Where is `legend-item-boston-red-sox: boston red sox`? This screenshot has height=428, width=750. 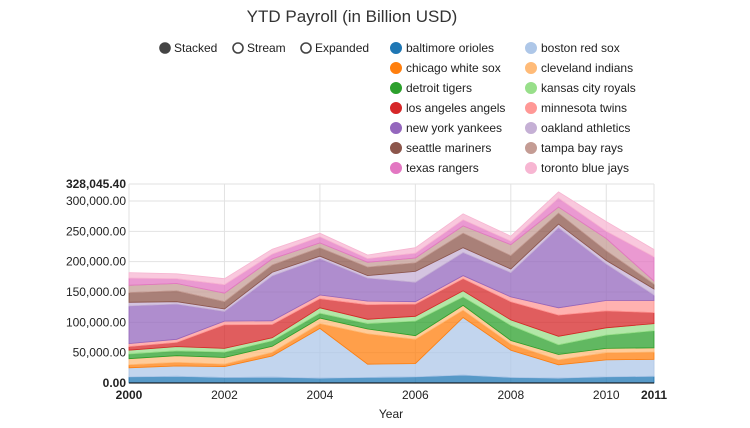 legend-item-boston-red-sox: boston red sox is located at coordinates (572, 48).